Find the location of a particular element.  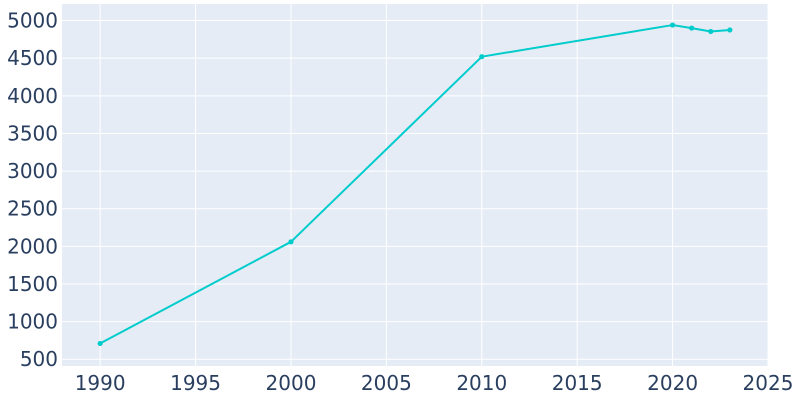

y-axis-tick-labels: 500 1000 1500 2000 2500 3000 3500 4000 4500 5000 is located at coordinates (32, 190).